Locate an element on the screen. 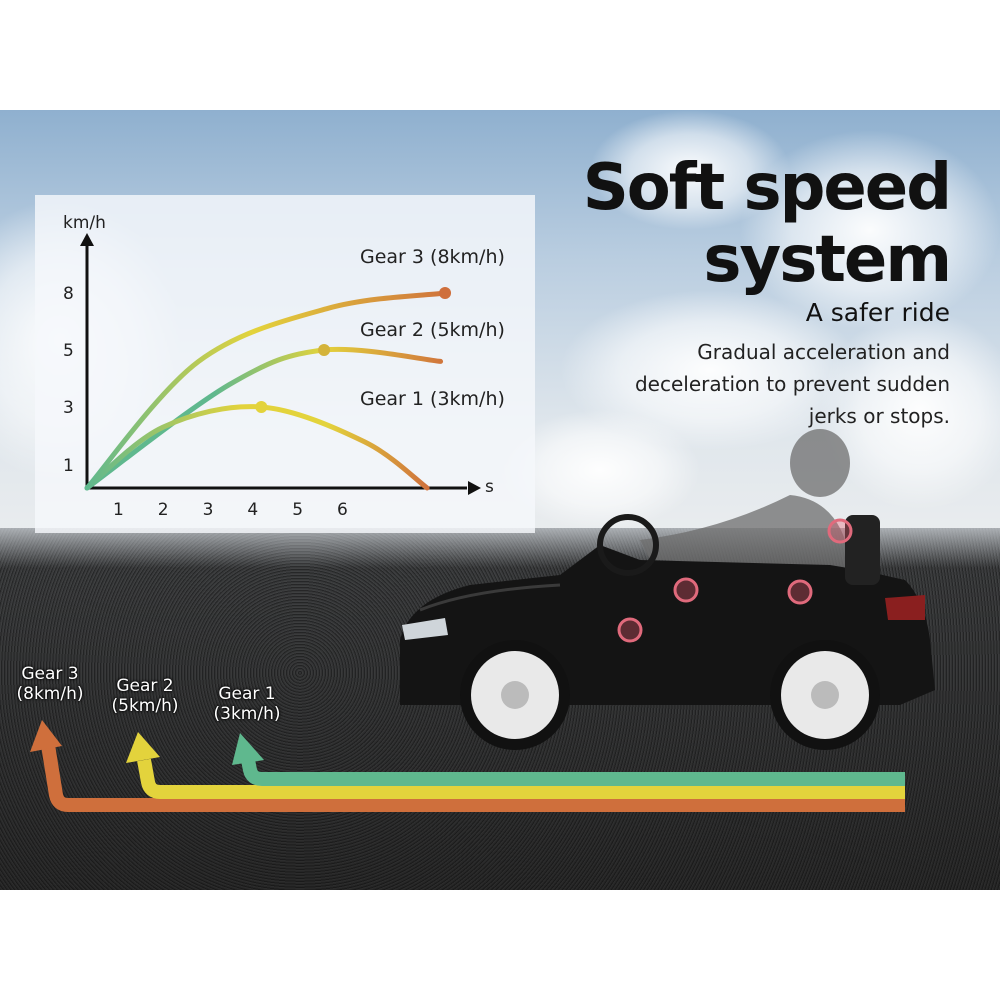 This screenshot has width=1000, height=1000. headline-line-2: system is located at coordinates (827, 260).